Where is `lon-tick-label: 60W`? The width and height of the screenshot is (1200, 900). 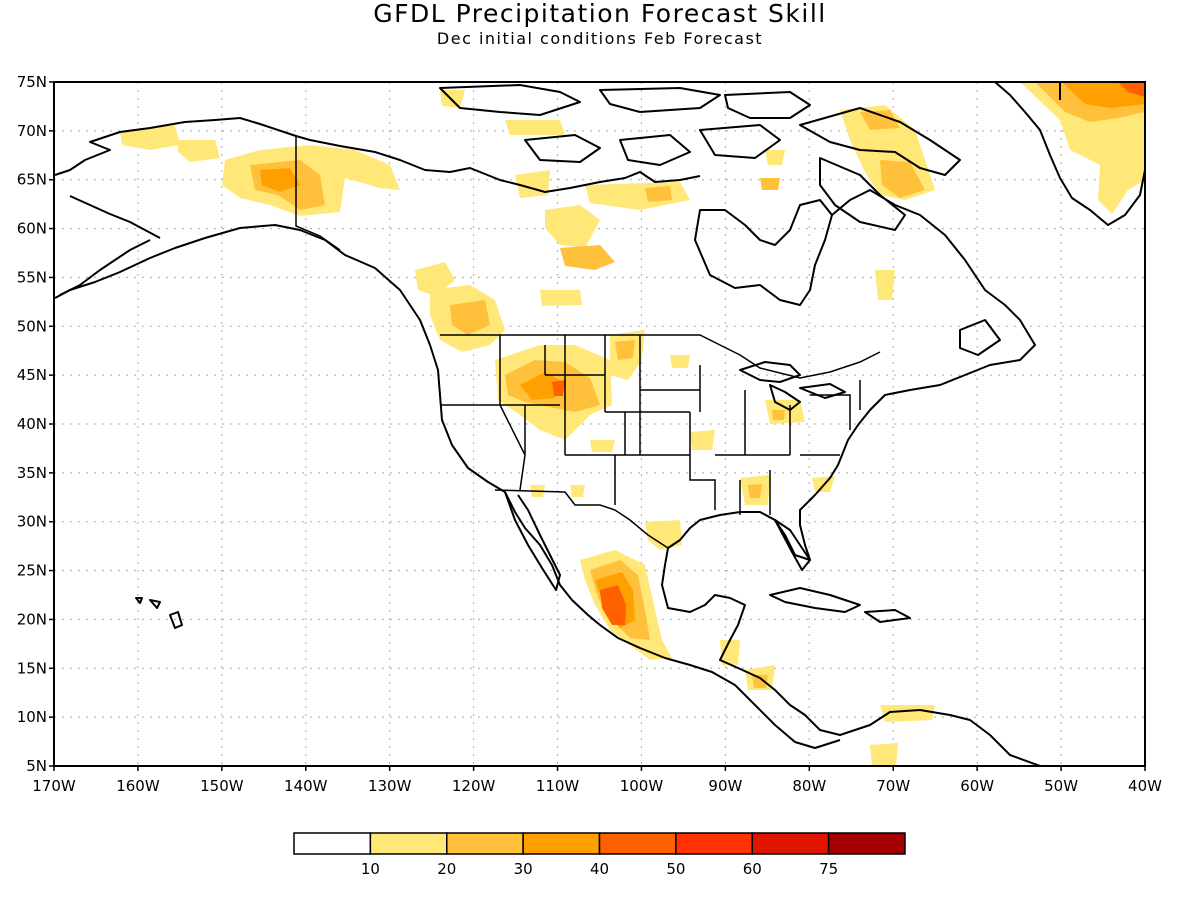
lon-tick-label: 60W is located at coordinates (977, 786).